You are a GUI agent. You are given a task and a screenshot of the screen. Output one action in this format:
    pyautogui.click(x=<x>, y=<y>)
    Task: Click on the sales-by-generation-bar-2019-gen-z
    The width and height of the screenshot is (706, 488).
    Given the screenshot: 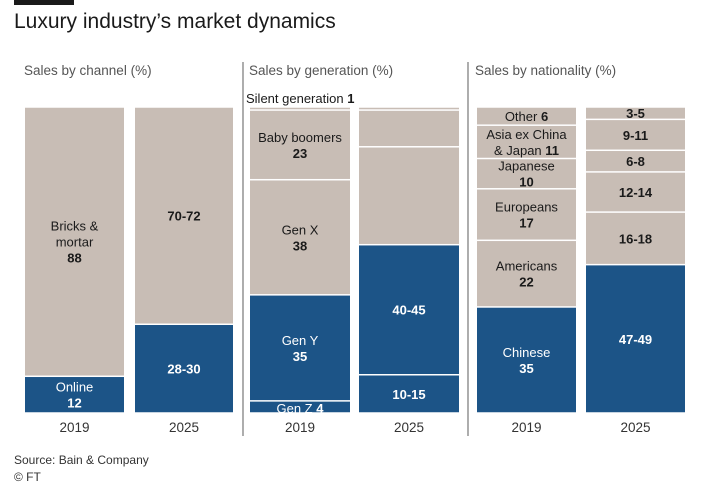 What is the action you would take?
    pyautogui.click(x=300, y=407)
    